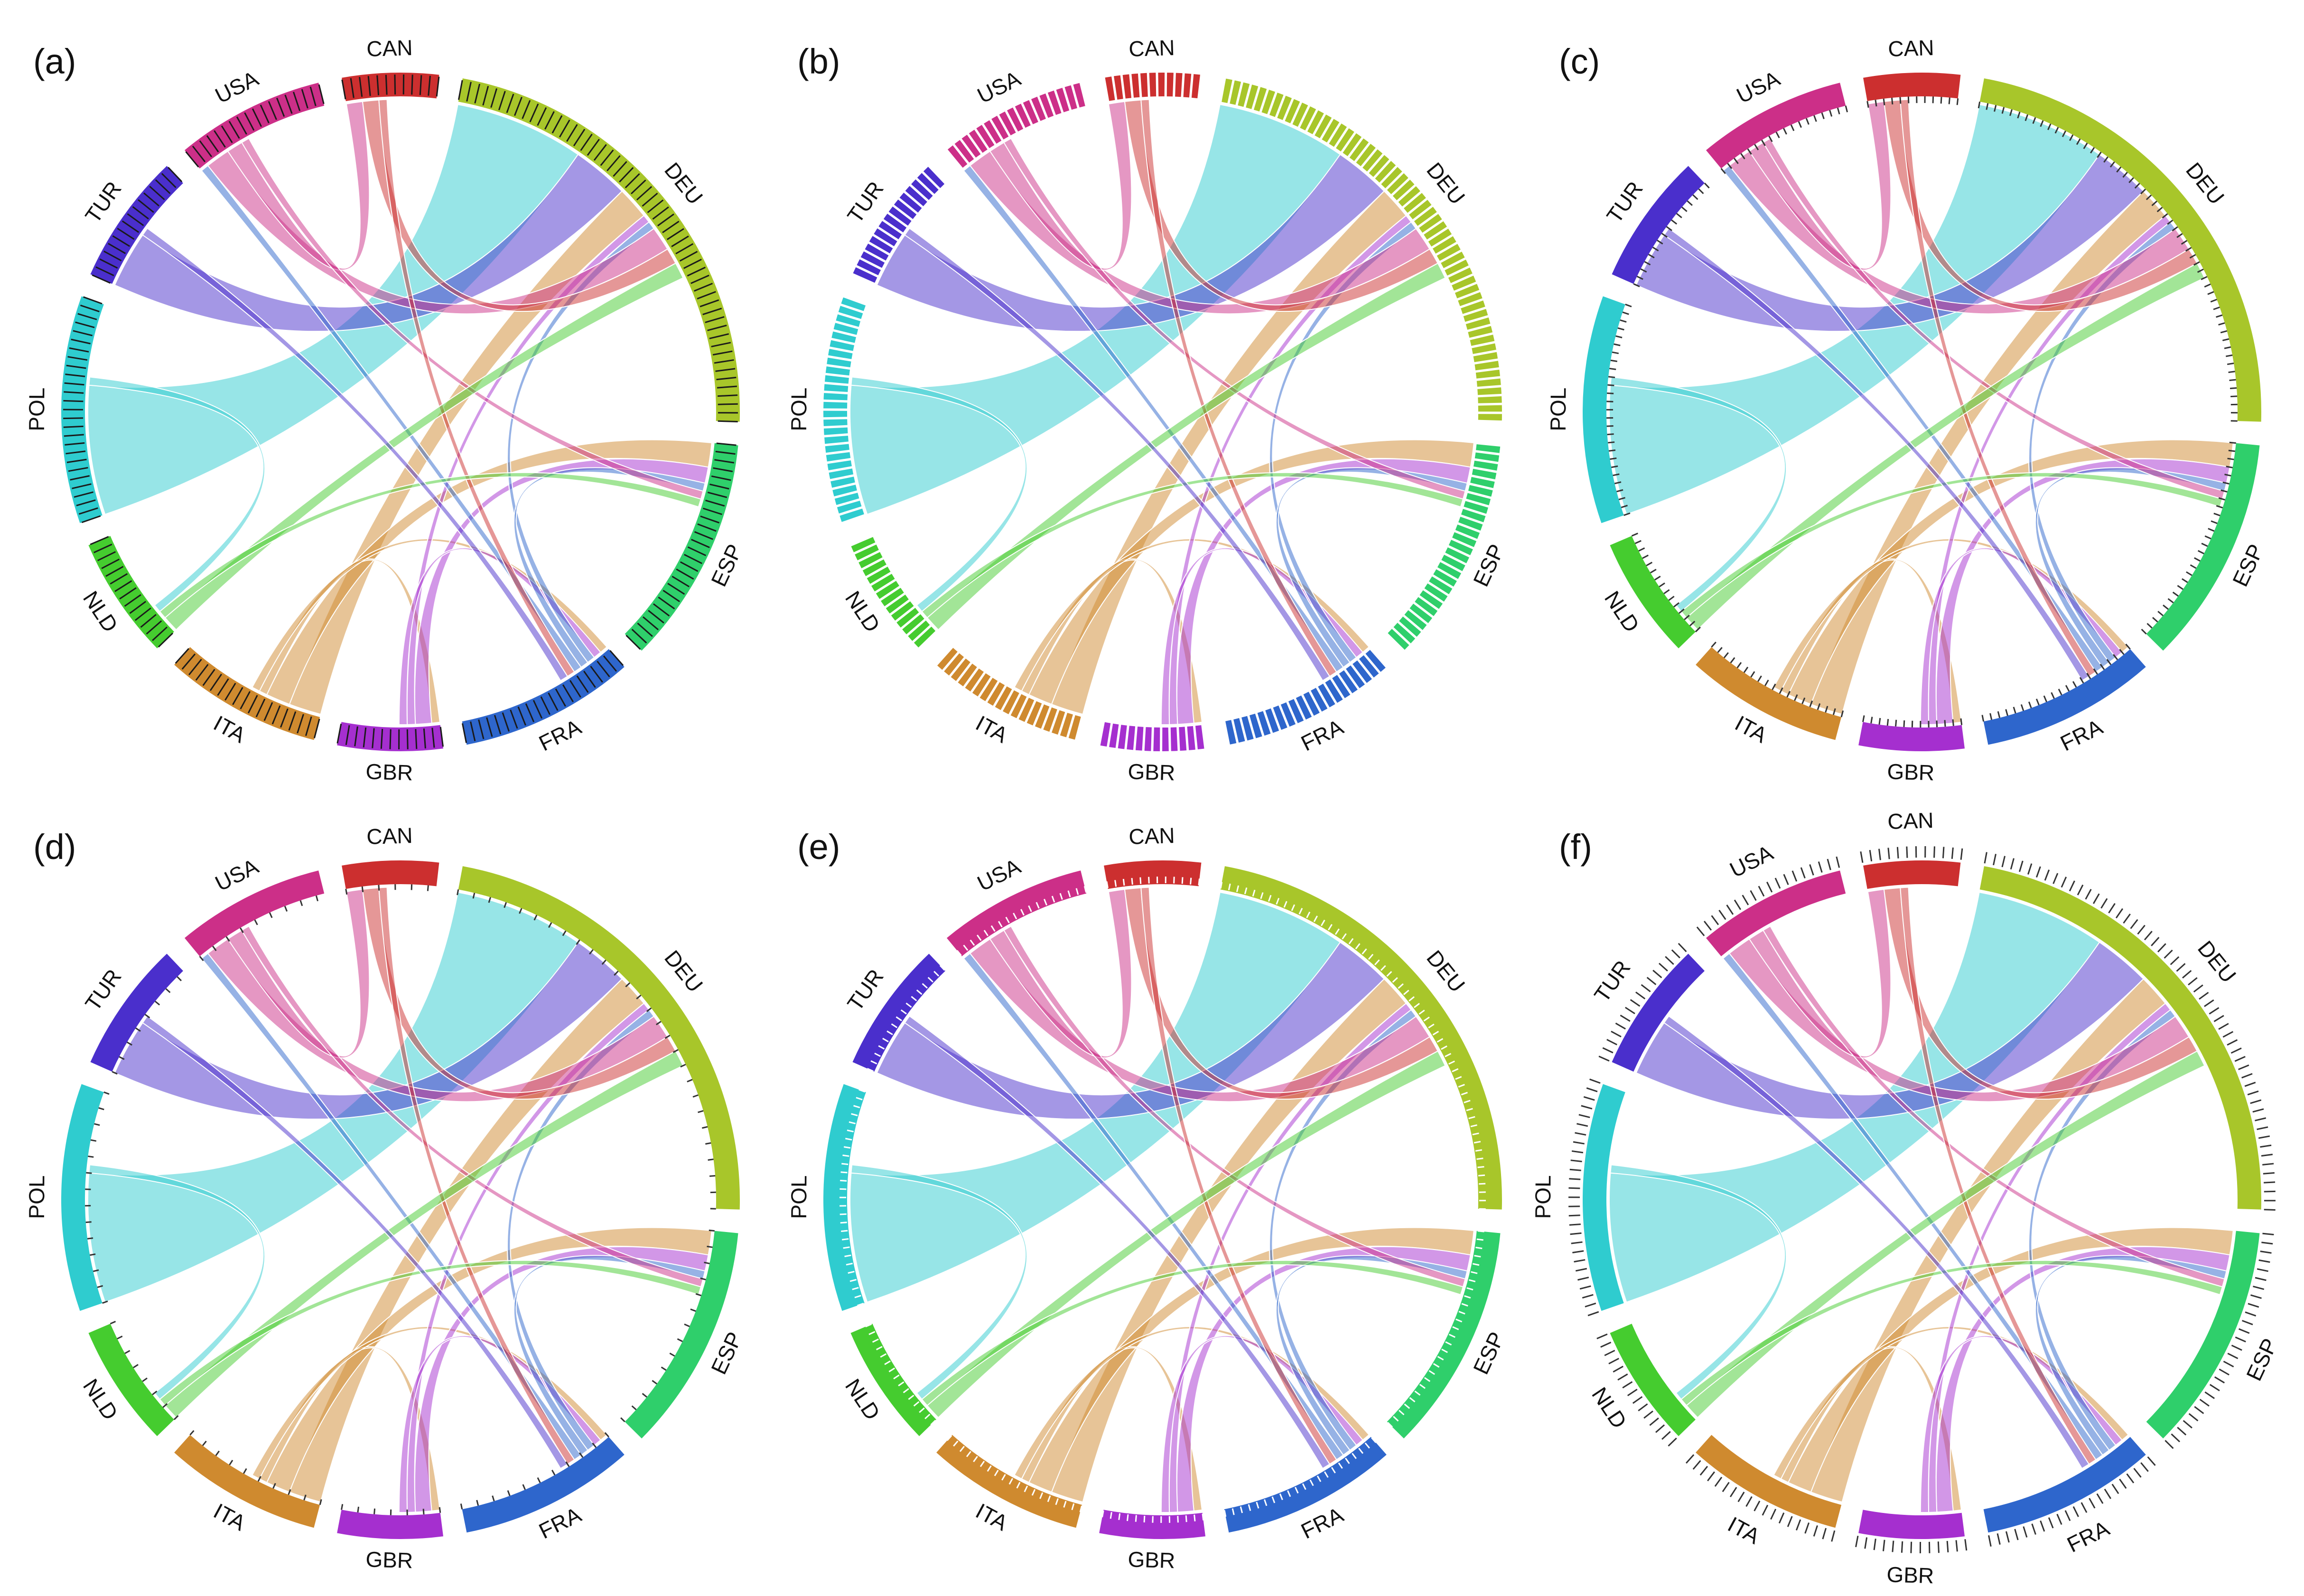 The height and width of the screenshot is (1596, 2304). I want to click on country-label: CAN, so click(1910, 821).